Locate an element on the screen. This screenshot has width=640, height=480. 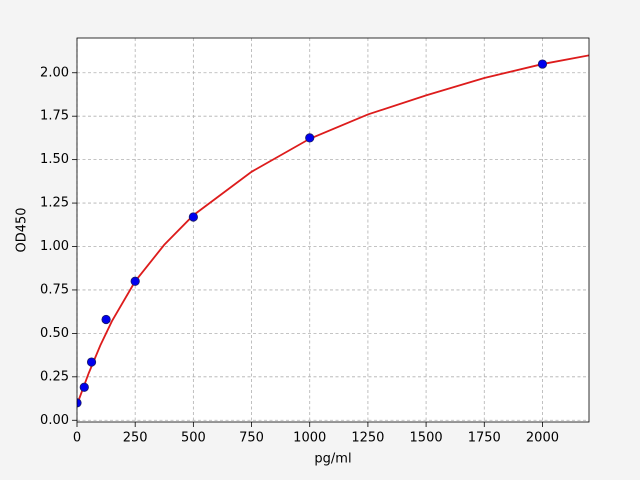
x-tick-label: 1750 is located at coordinates (484, 438).